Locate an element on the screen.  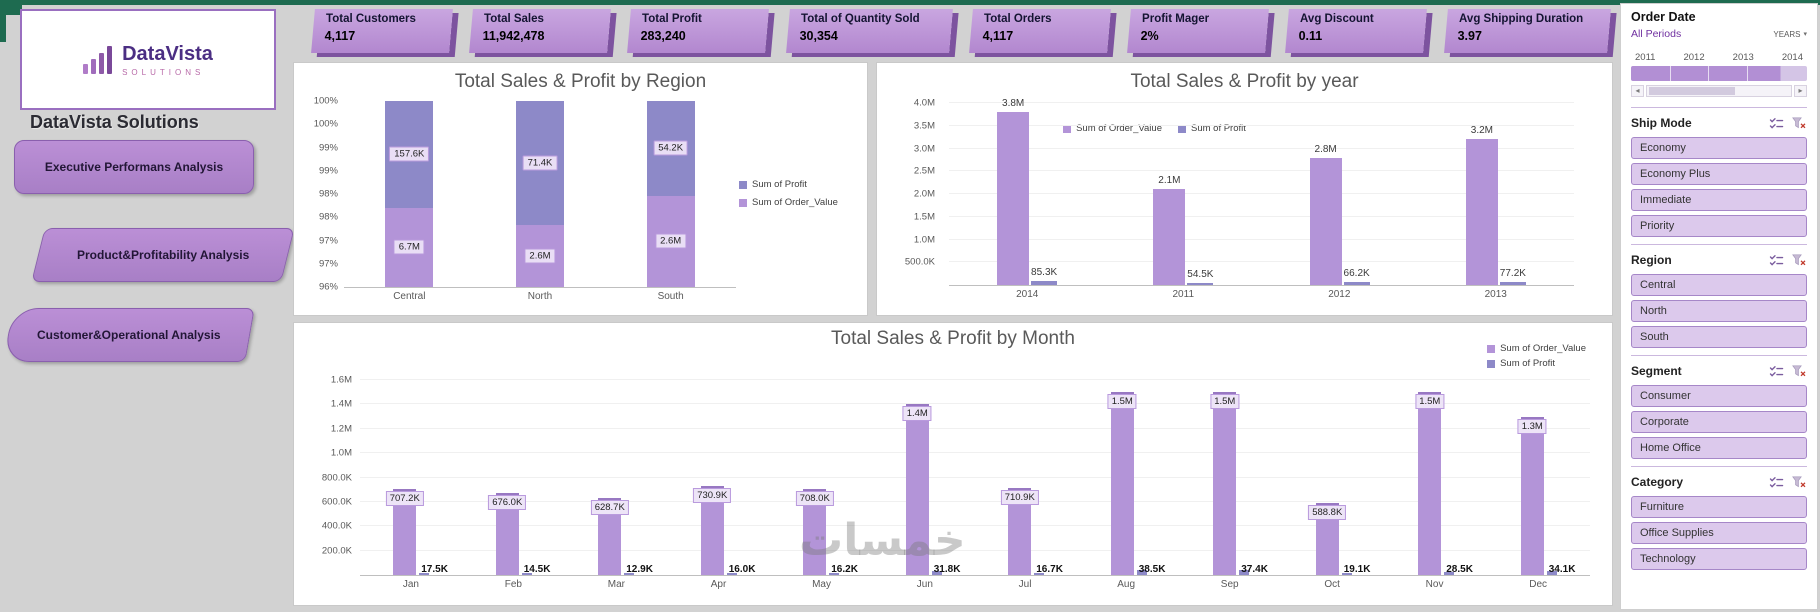
scrollbar-thumb is located at coordinates (1692, 91).